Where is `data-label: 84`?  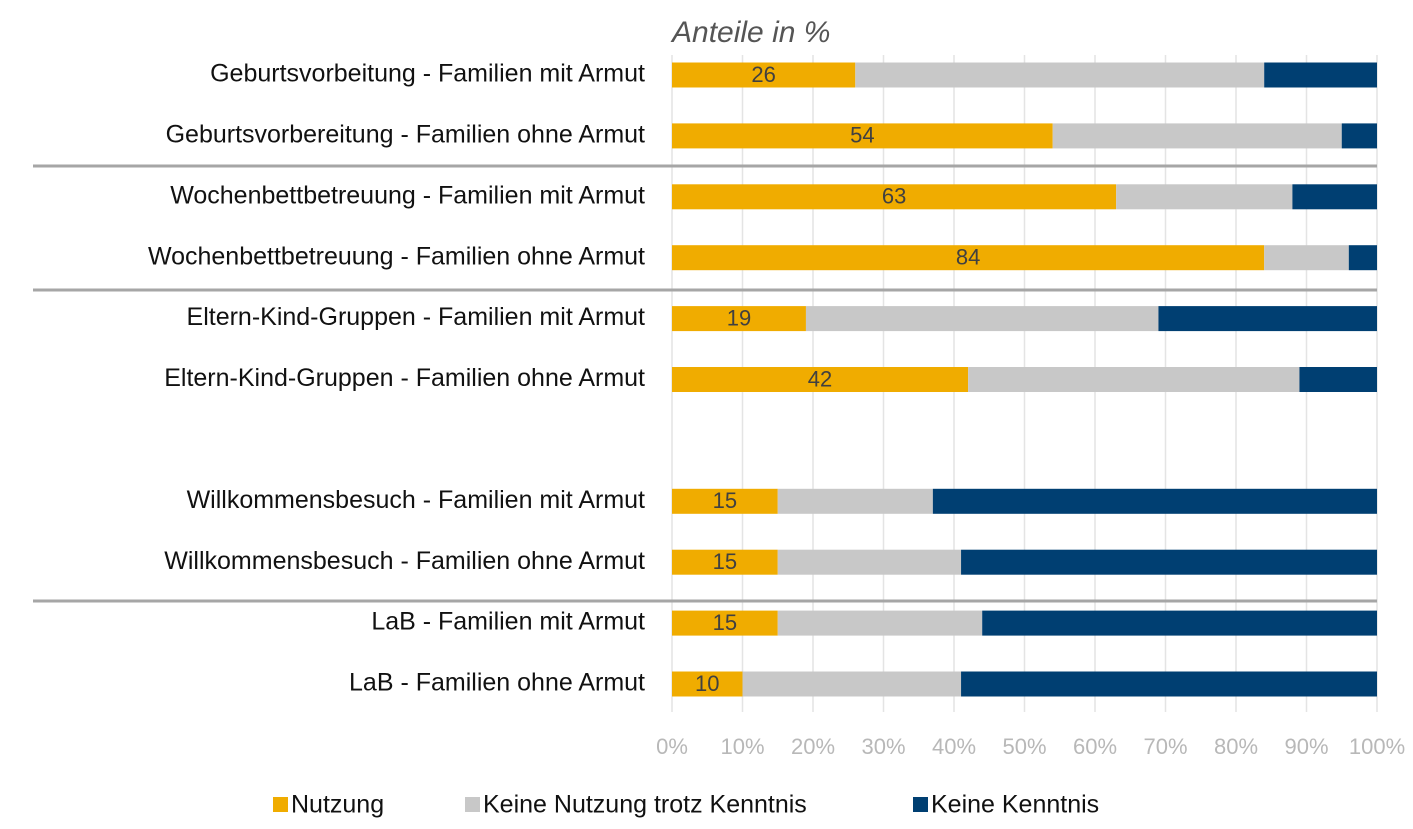 data-label: 84 is located at coordinates (968, 257).